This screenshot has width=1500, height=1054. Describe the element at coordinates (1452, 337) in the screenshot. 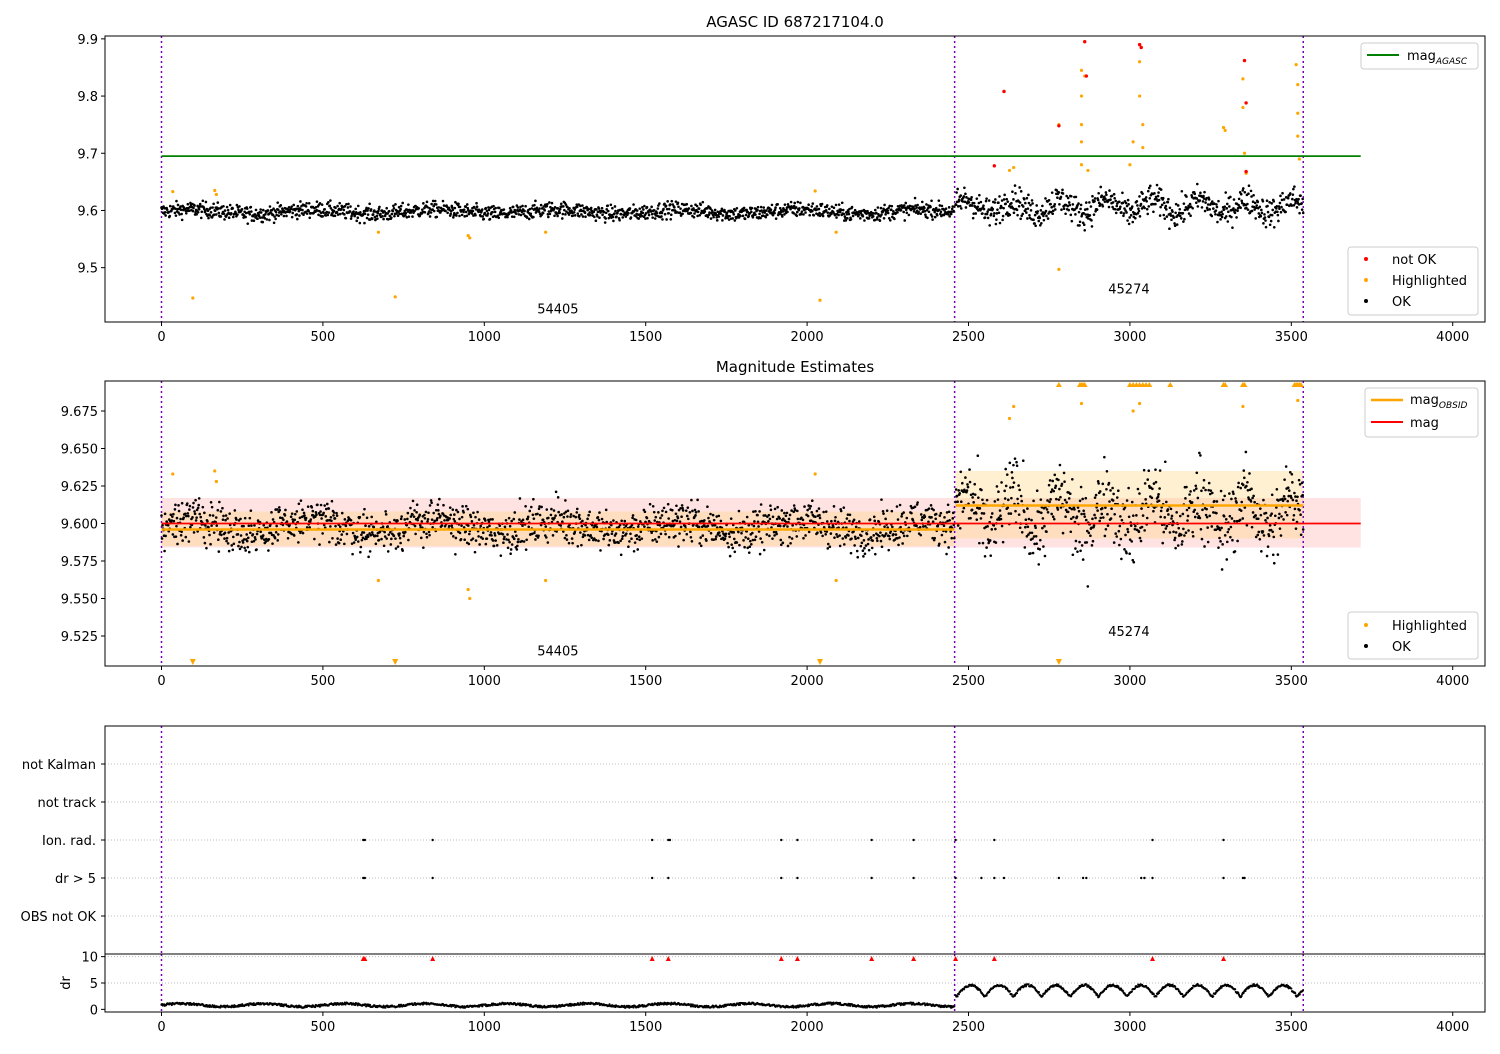

I see `x-tick-label: 4000` at that location.